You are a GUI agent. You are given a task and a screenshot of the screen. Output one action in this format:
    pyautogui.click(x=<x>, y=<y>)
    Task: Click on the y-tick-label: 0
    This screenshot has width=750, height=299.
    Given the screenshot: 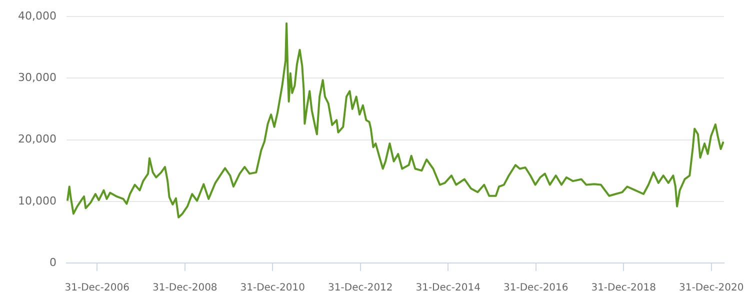 What is the action you would take?
    pyautogui.click(x=52, y=262)
    